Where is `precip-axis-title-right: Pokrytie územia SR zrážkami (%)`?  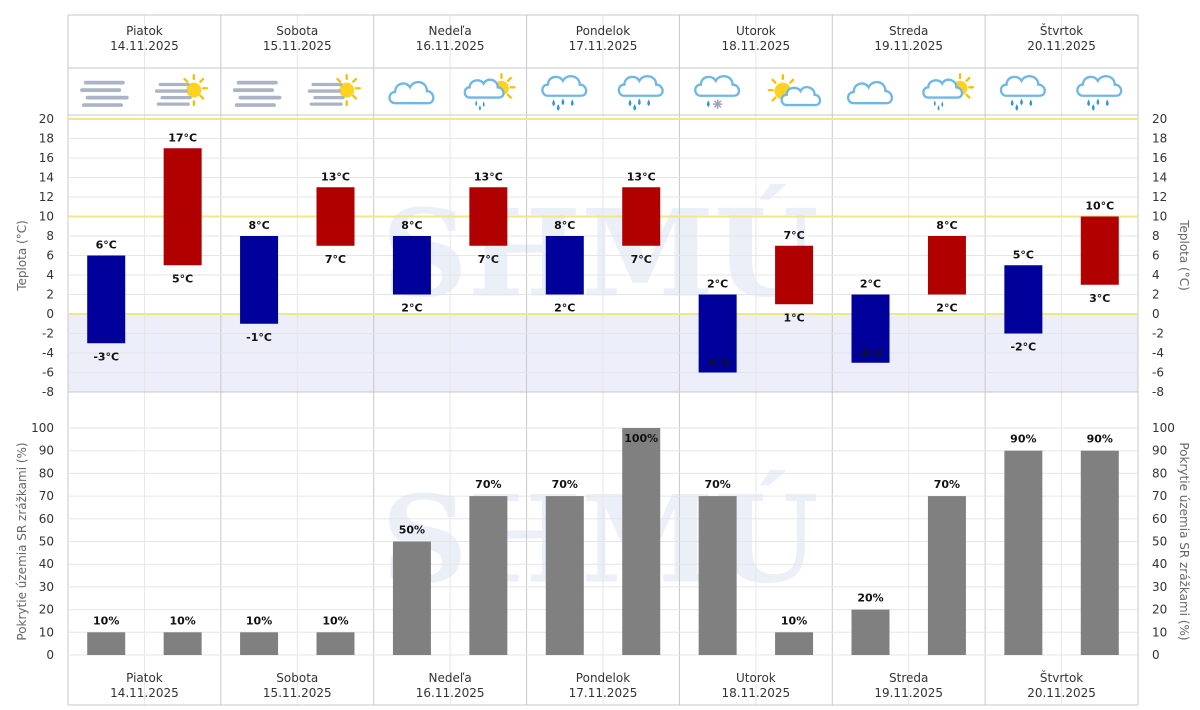 precip-axis-title-right: Pokrytie územia SR zrážkami (%) is located at coordinates (1184, 541).